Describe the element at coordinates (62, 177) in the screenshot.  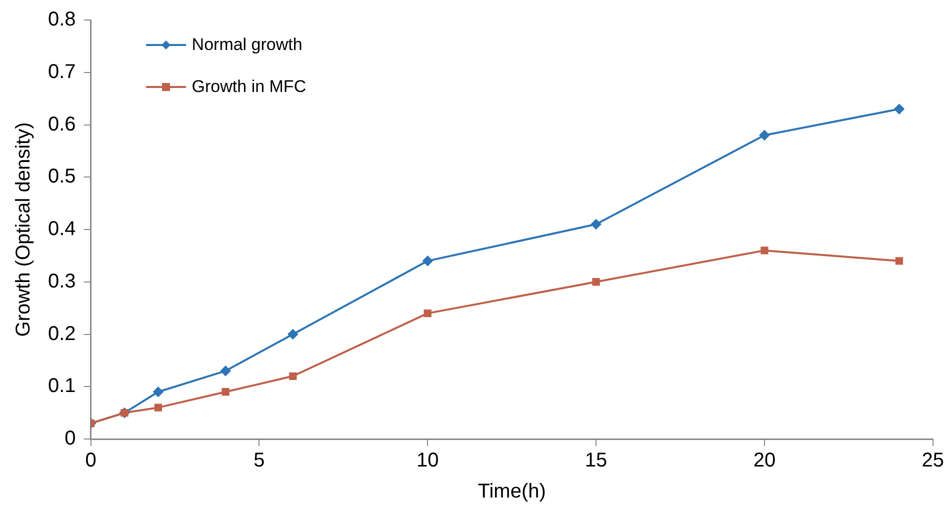
I see `y-tick-label: 0.5` at that location.